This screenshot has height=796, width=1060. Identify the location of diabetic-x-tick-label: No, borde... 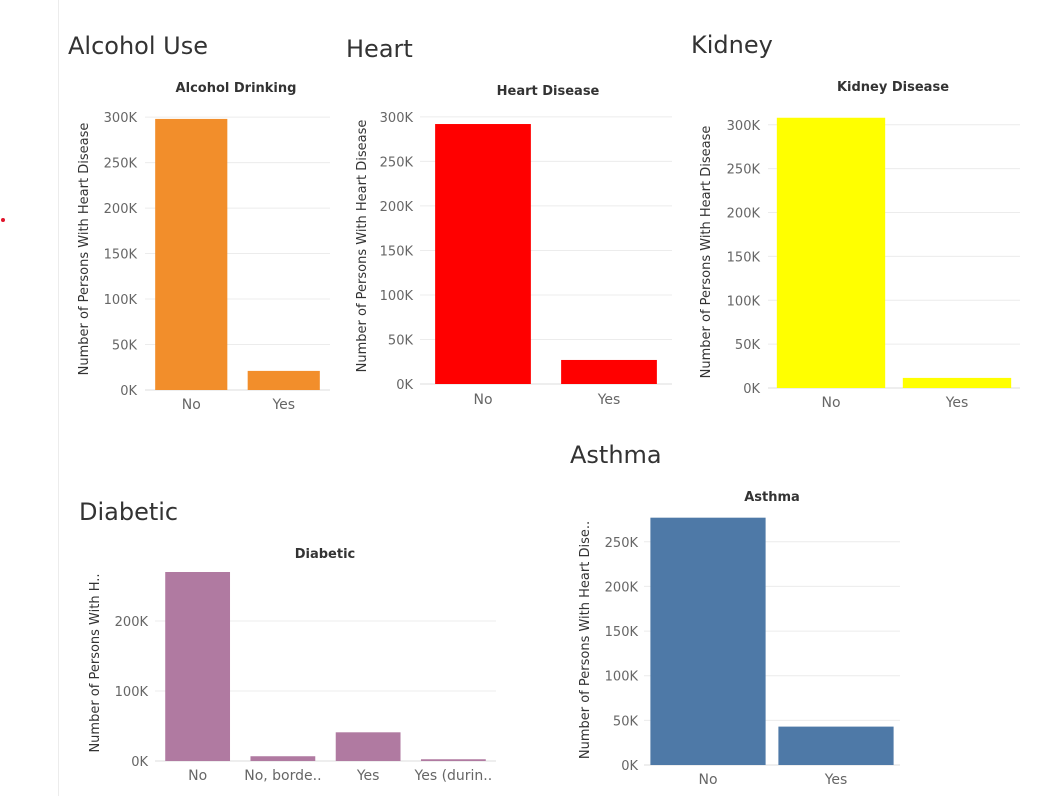
(282, 776).